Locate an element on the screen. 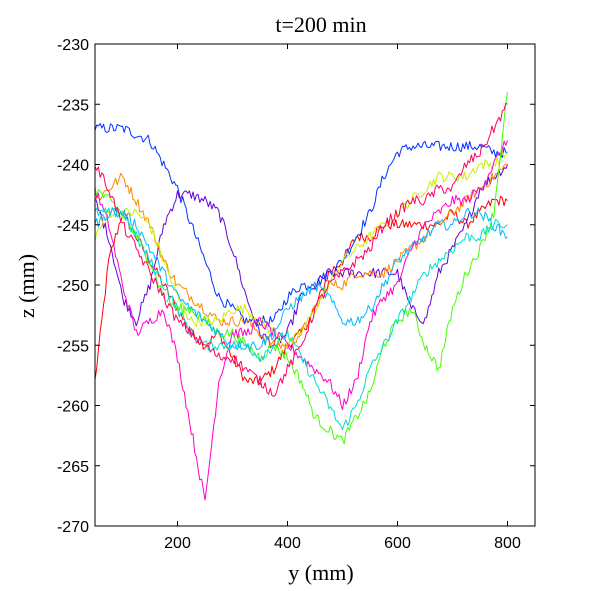 The height and width of the screenshot is (591, 591). y-tick-label: -245 is located at coordinates (73, 226).